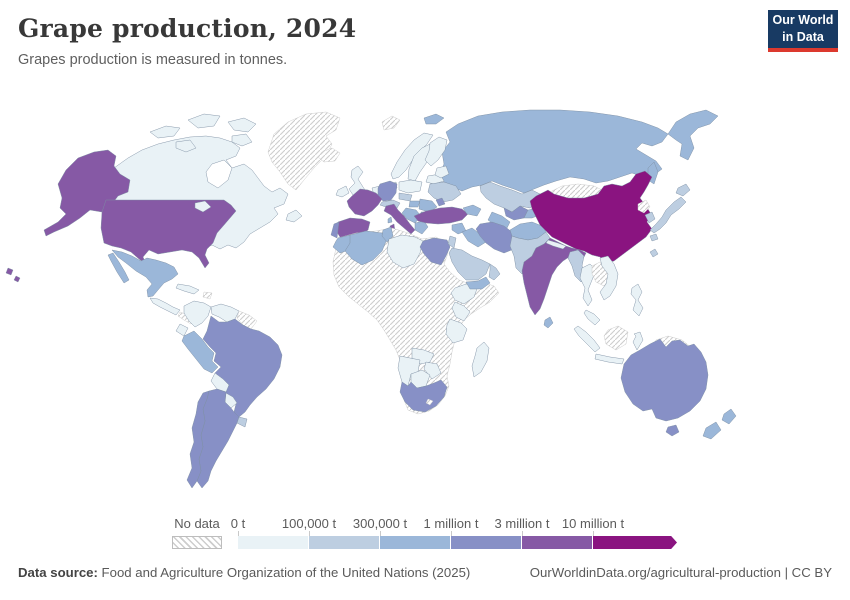 The height and width of the screenshot is (600, 850). What do you see at coordinates (459, 228) in the screenshot?
I see `country-syria` at bounding box center [459, 228].